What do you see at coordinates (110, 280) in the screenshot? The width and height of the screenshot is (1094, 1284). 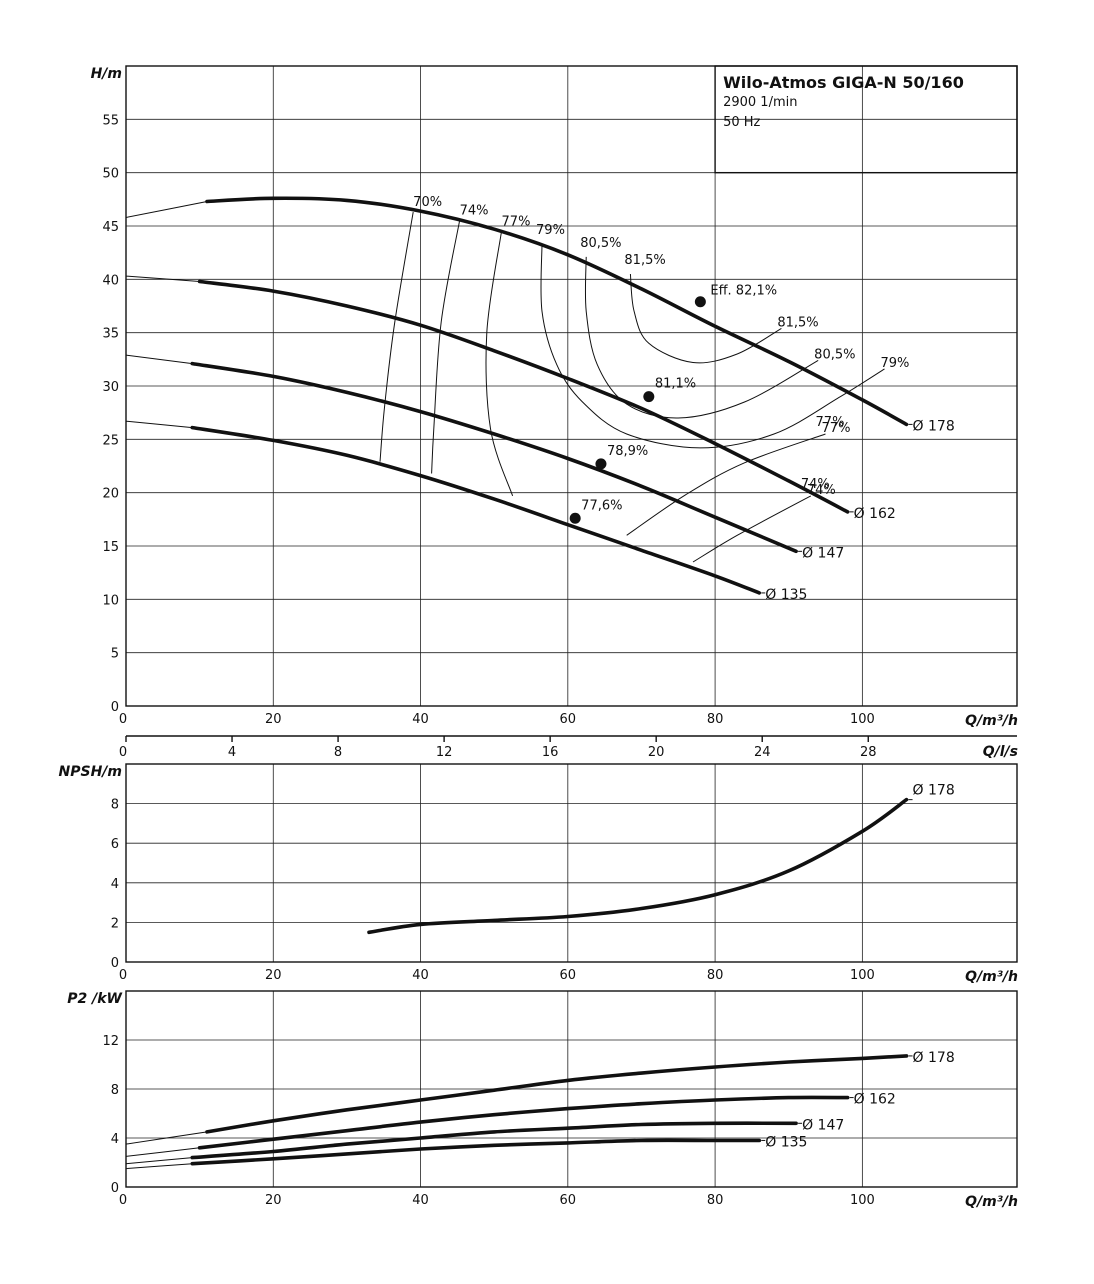 I see `y-tick-label: 40` at bounding box center [110, 280].